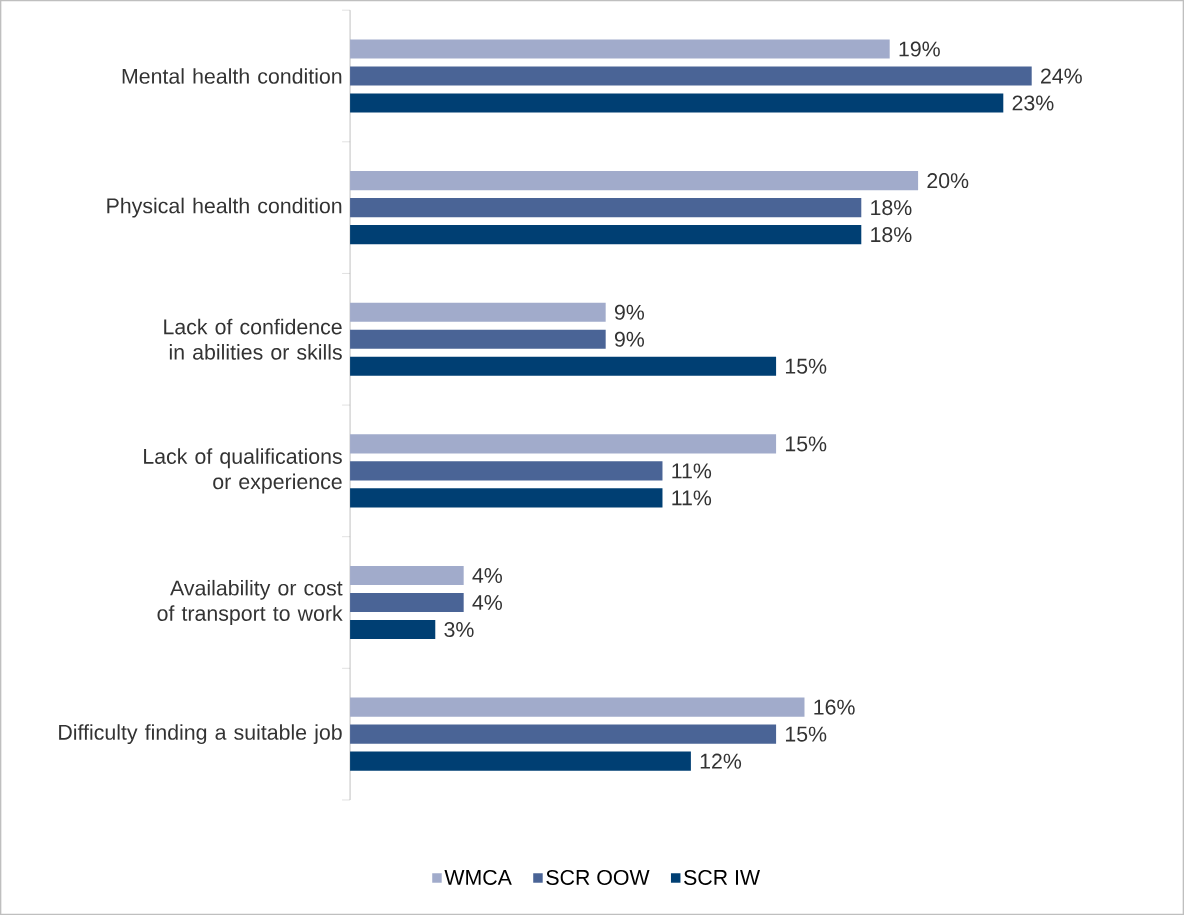 The image size is (1184, 915). I want to click on data-label: 23%, so click(1033, 103).